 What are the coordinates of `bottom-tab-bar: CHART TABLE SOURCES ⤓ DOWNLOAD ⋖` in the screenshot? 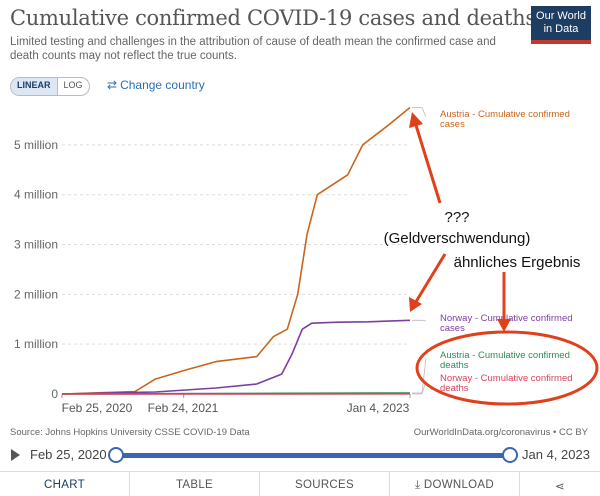 It's located at (300, 483).